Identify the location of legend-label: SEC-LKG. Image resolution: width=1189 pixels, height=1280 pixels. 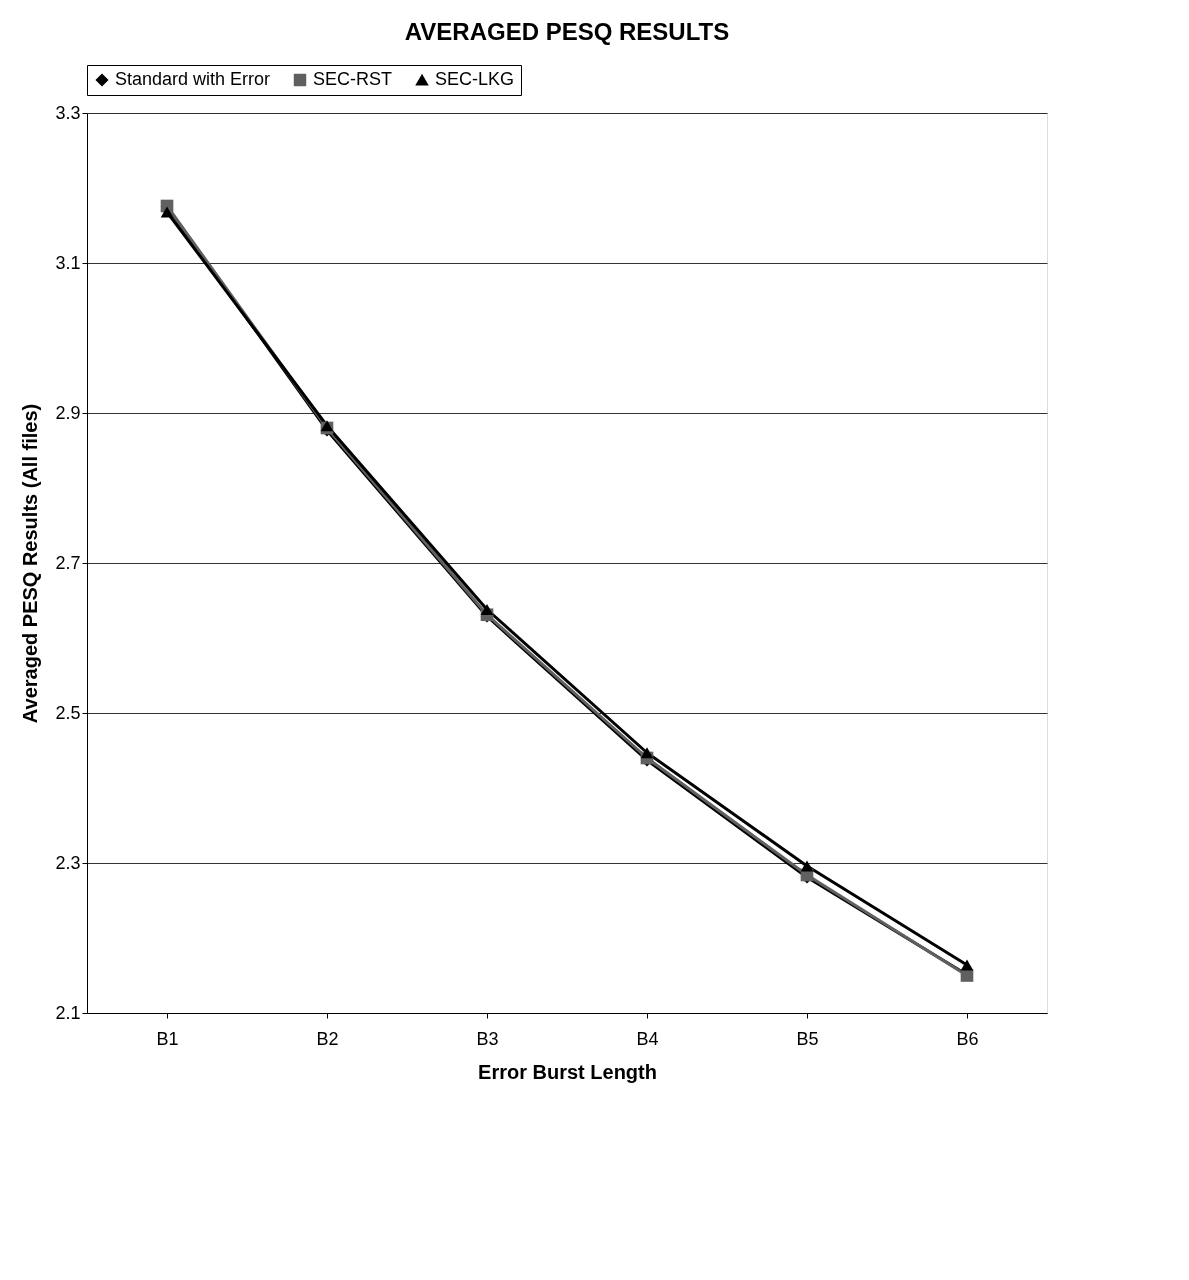
(475, 79).